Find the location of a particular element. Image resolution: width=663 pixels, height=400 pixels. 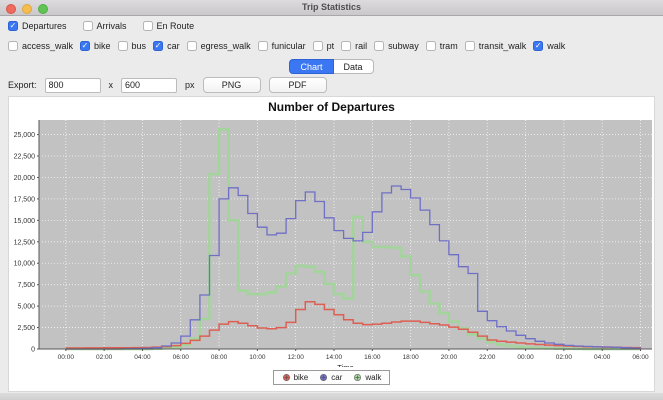

export-x-separator: x is located at coordinates (111, 85).